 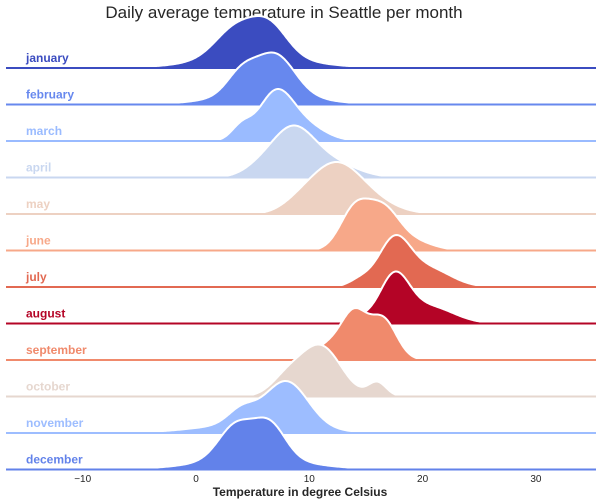 What do you see at coordinates (301, 115) in the screenshot?
I see `ridge-area-march` at bounding box center [301, 115].